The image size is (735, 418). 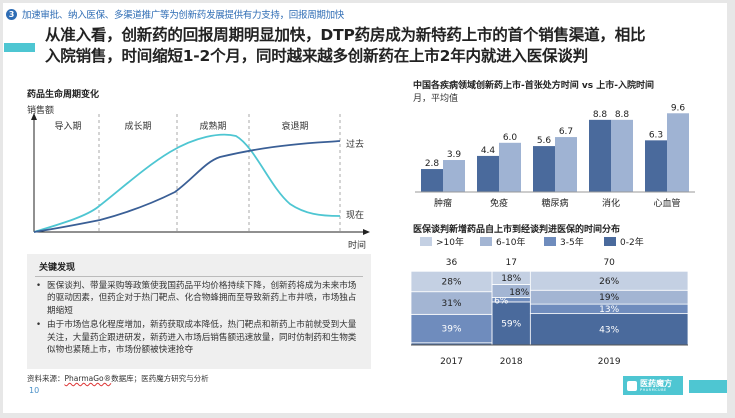 I want to click on section-header: 3 加速审批、纳入医保、多渠道推广等为创新药发展提供有力支持，回报周期加快, so click(x=175, y=14).